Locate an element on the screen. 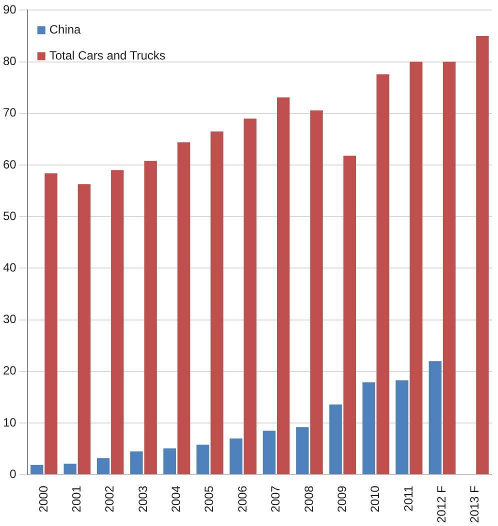 The image size is (498, 526). x-tick-label: 2006 is located at coordinates (242, 498).